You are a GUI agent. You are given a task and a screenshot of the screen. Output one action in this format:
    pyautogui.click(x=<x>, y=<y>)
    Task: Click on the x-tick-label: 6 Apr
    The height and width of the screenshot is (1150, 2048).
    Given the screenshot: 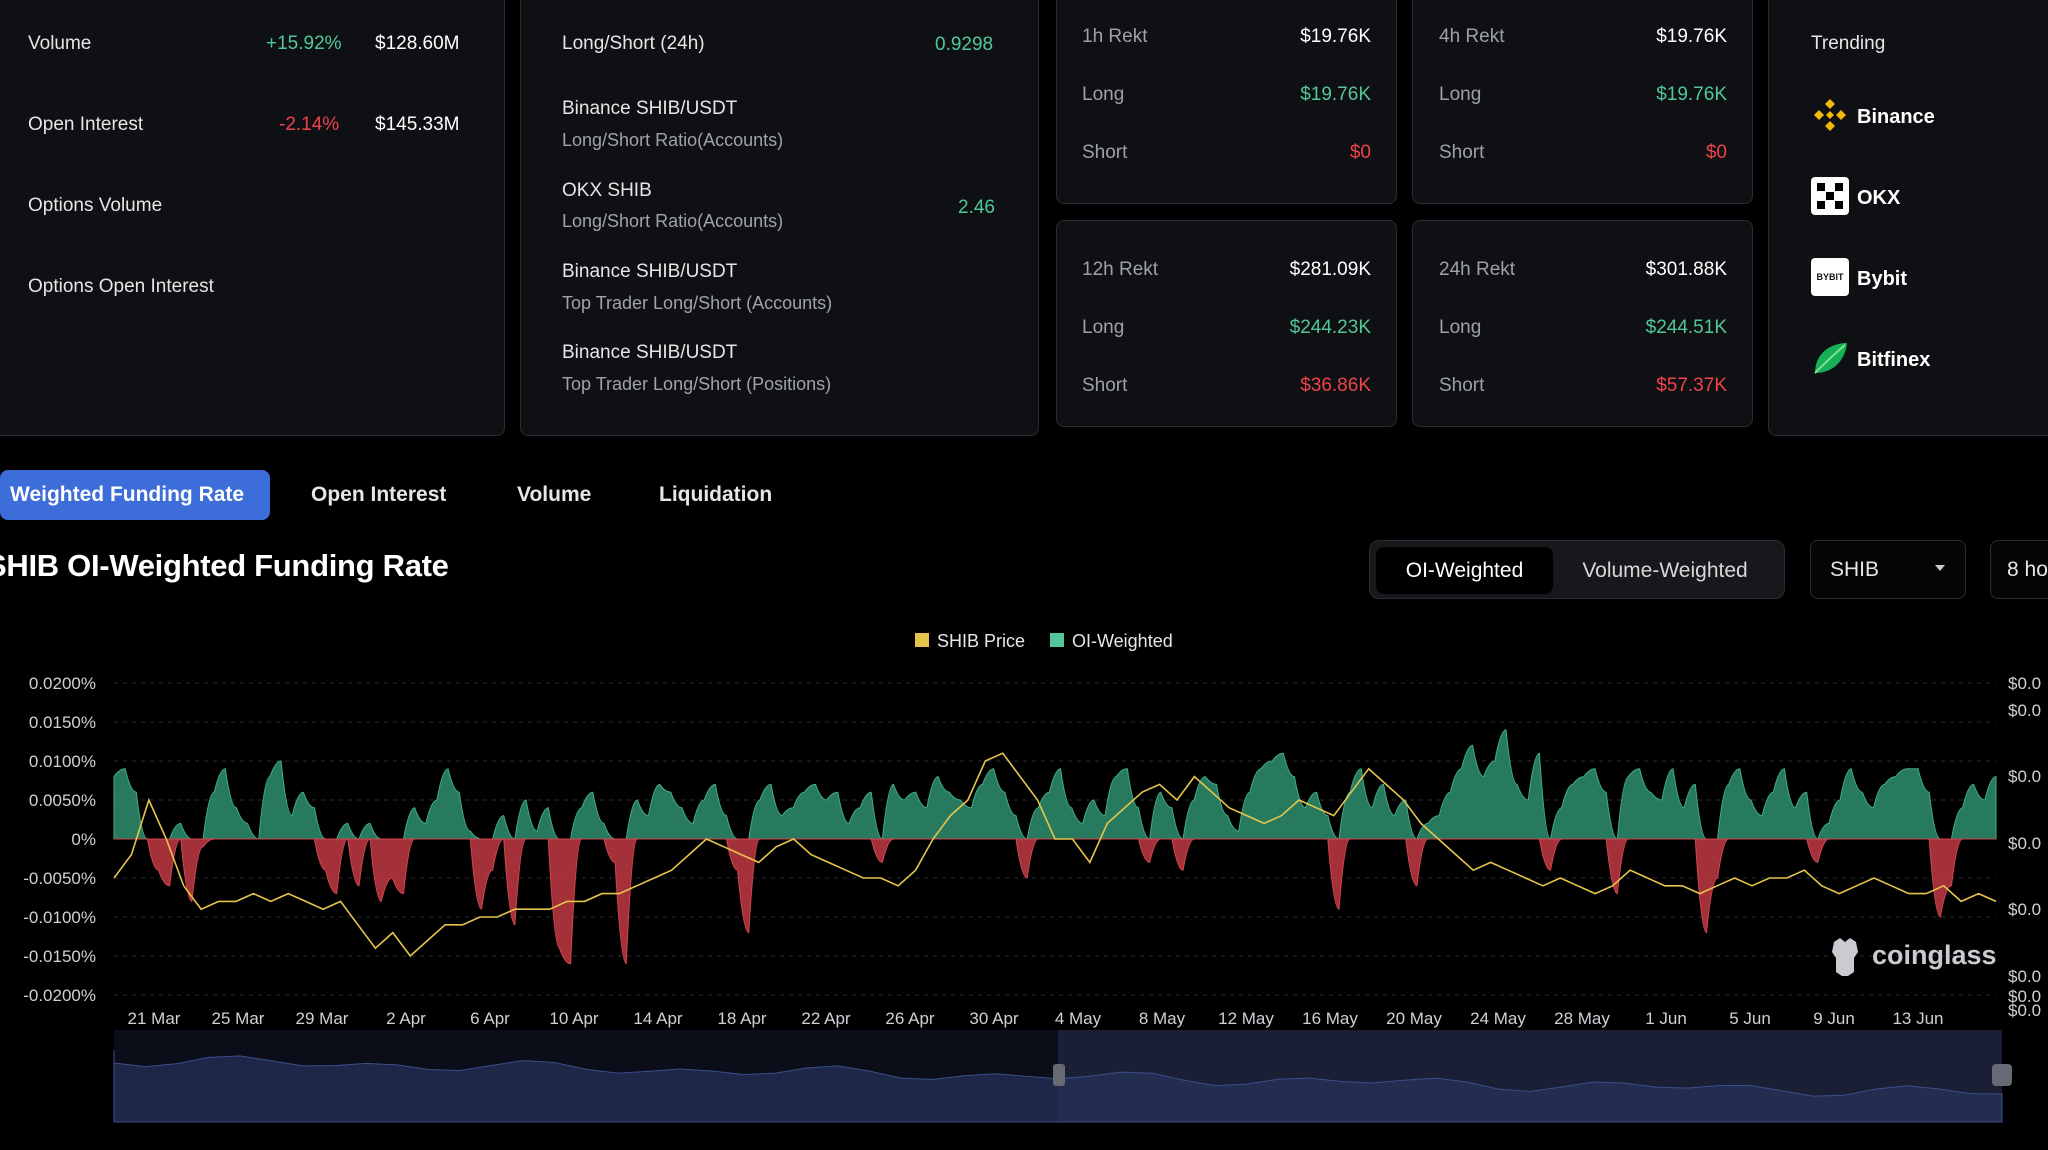 What is the action you would take?
    pyautogui.click(x=490, y=1018)
    